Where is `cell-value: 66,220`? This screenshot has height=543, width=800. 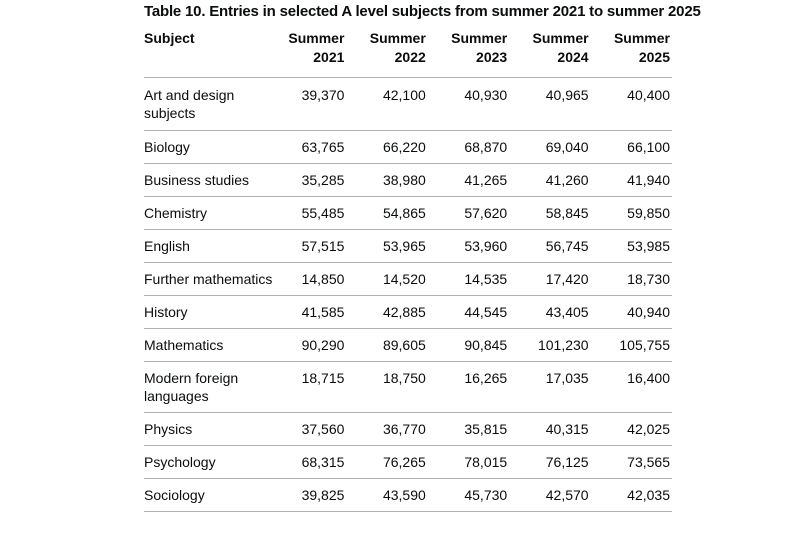
cell-value: 66,220 is located at coordinates (387, 147).